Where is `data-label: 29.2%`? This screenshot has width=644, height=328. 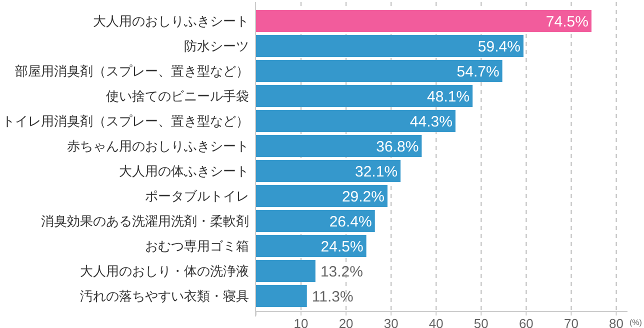
data-label: 29.2% is located at coordinates (363, 197).